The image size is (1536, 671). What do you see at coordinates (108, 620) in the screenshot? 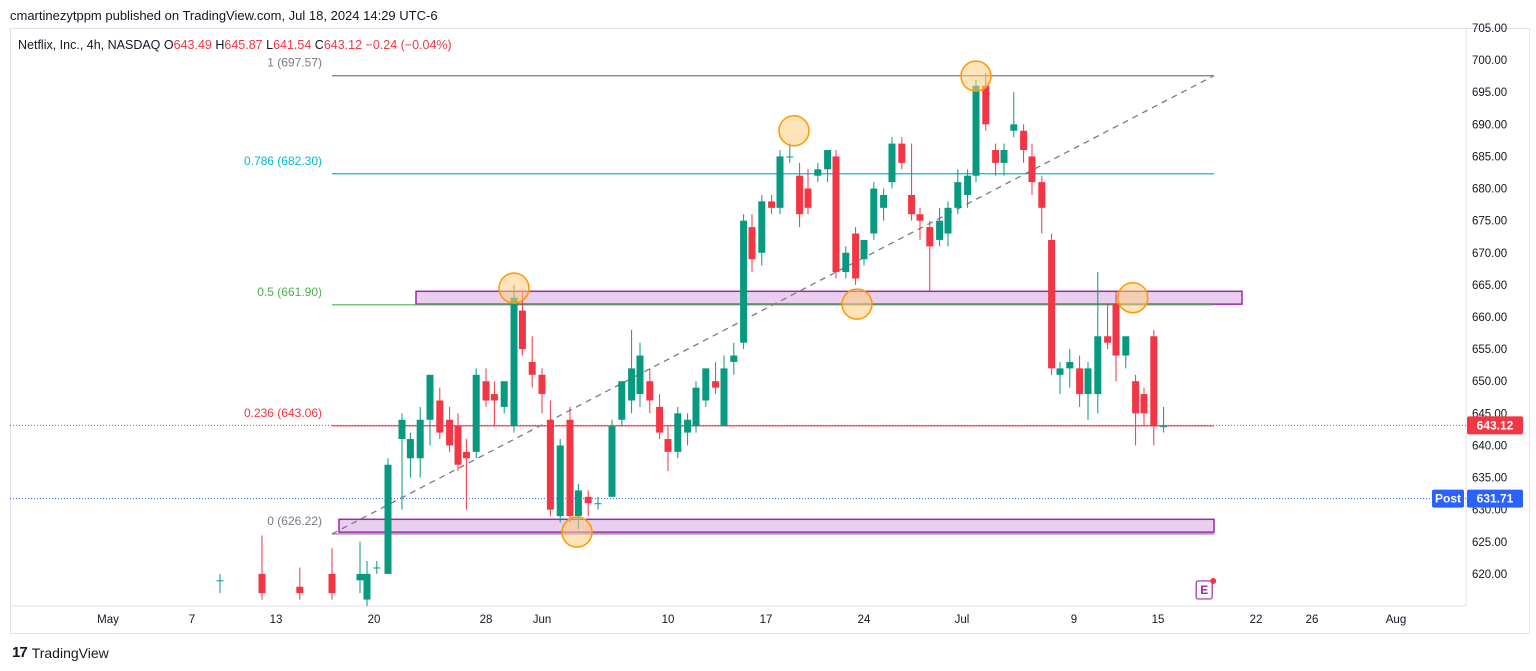
I see `x-tick-label: May` at bounding box center [108, 620].